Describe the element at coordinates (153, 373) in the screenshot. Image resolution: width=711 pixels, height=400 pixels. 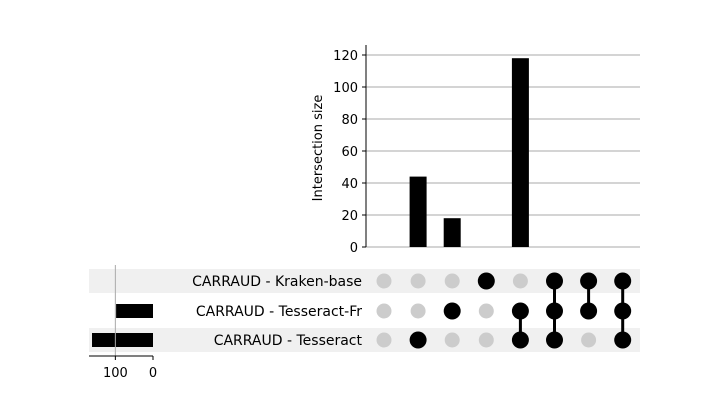
I see `set-size-tick-label: 0` at that location.